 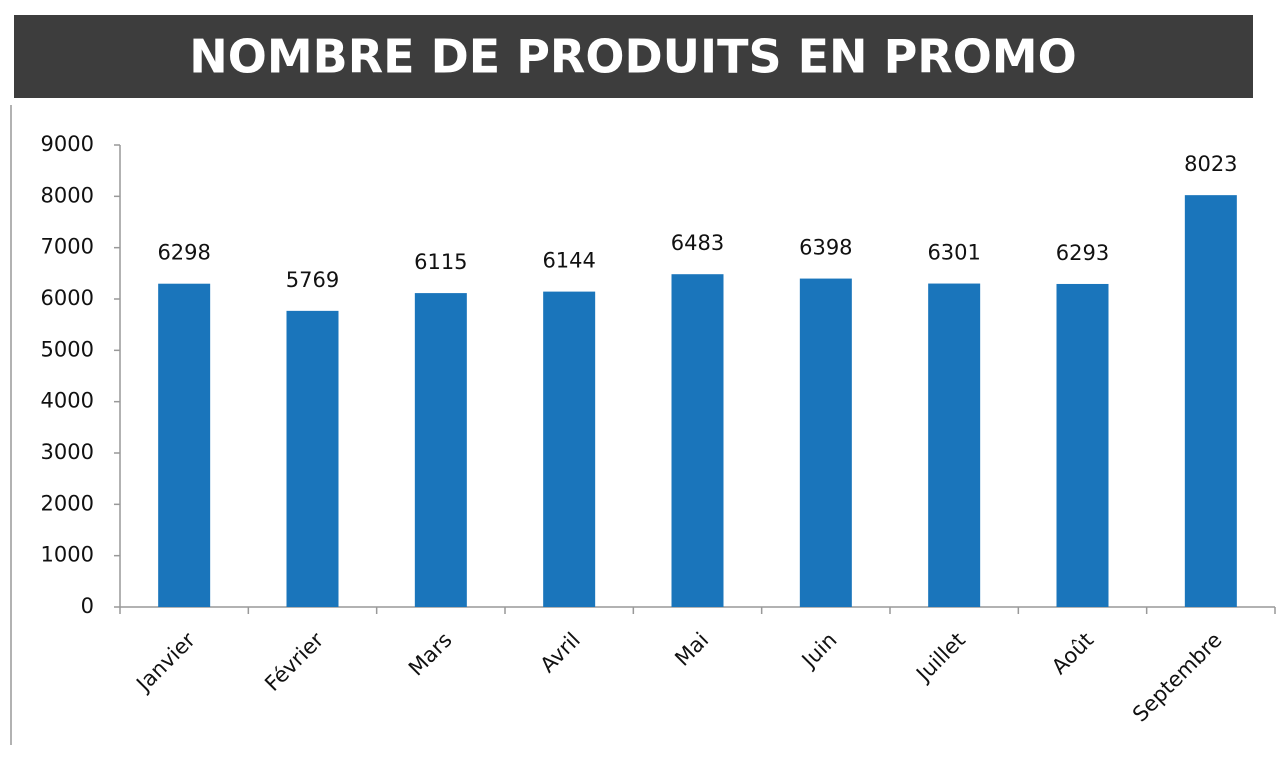 I want to click on data-label: 6398, so click(x=825, y=248).